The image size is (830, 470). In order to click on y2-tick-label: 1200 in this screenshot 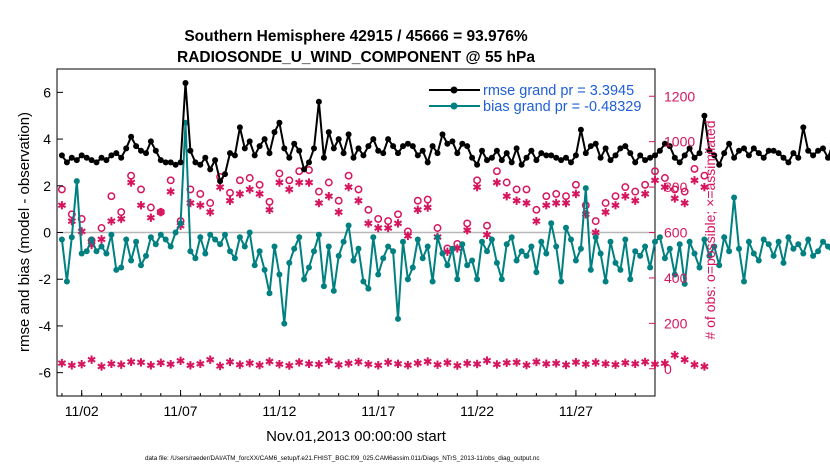, I will do `click(679, 96)`.